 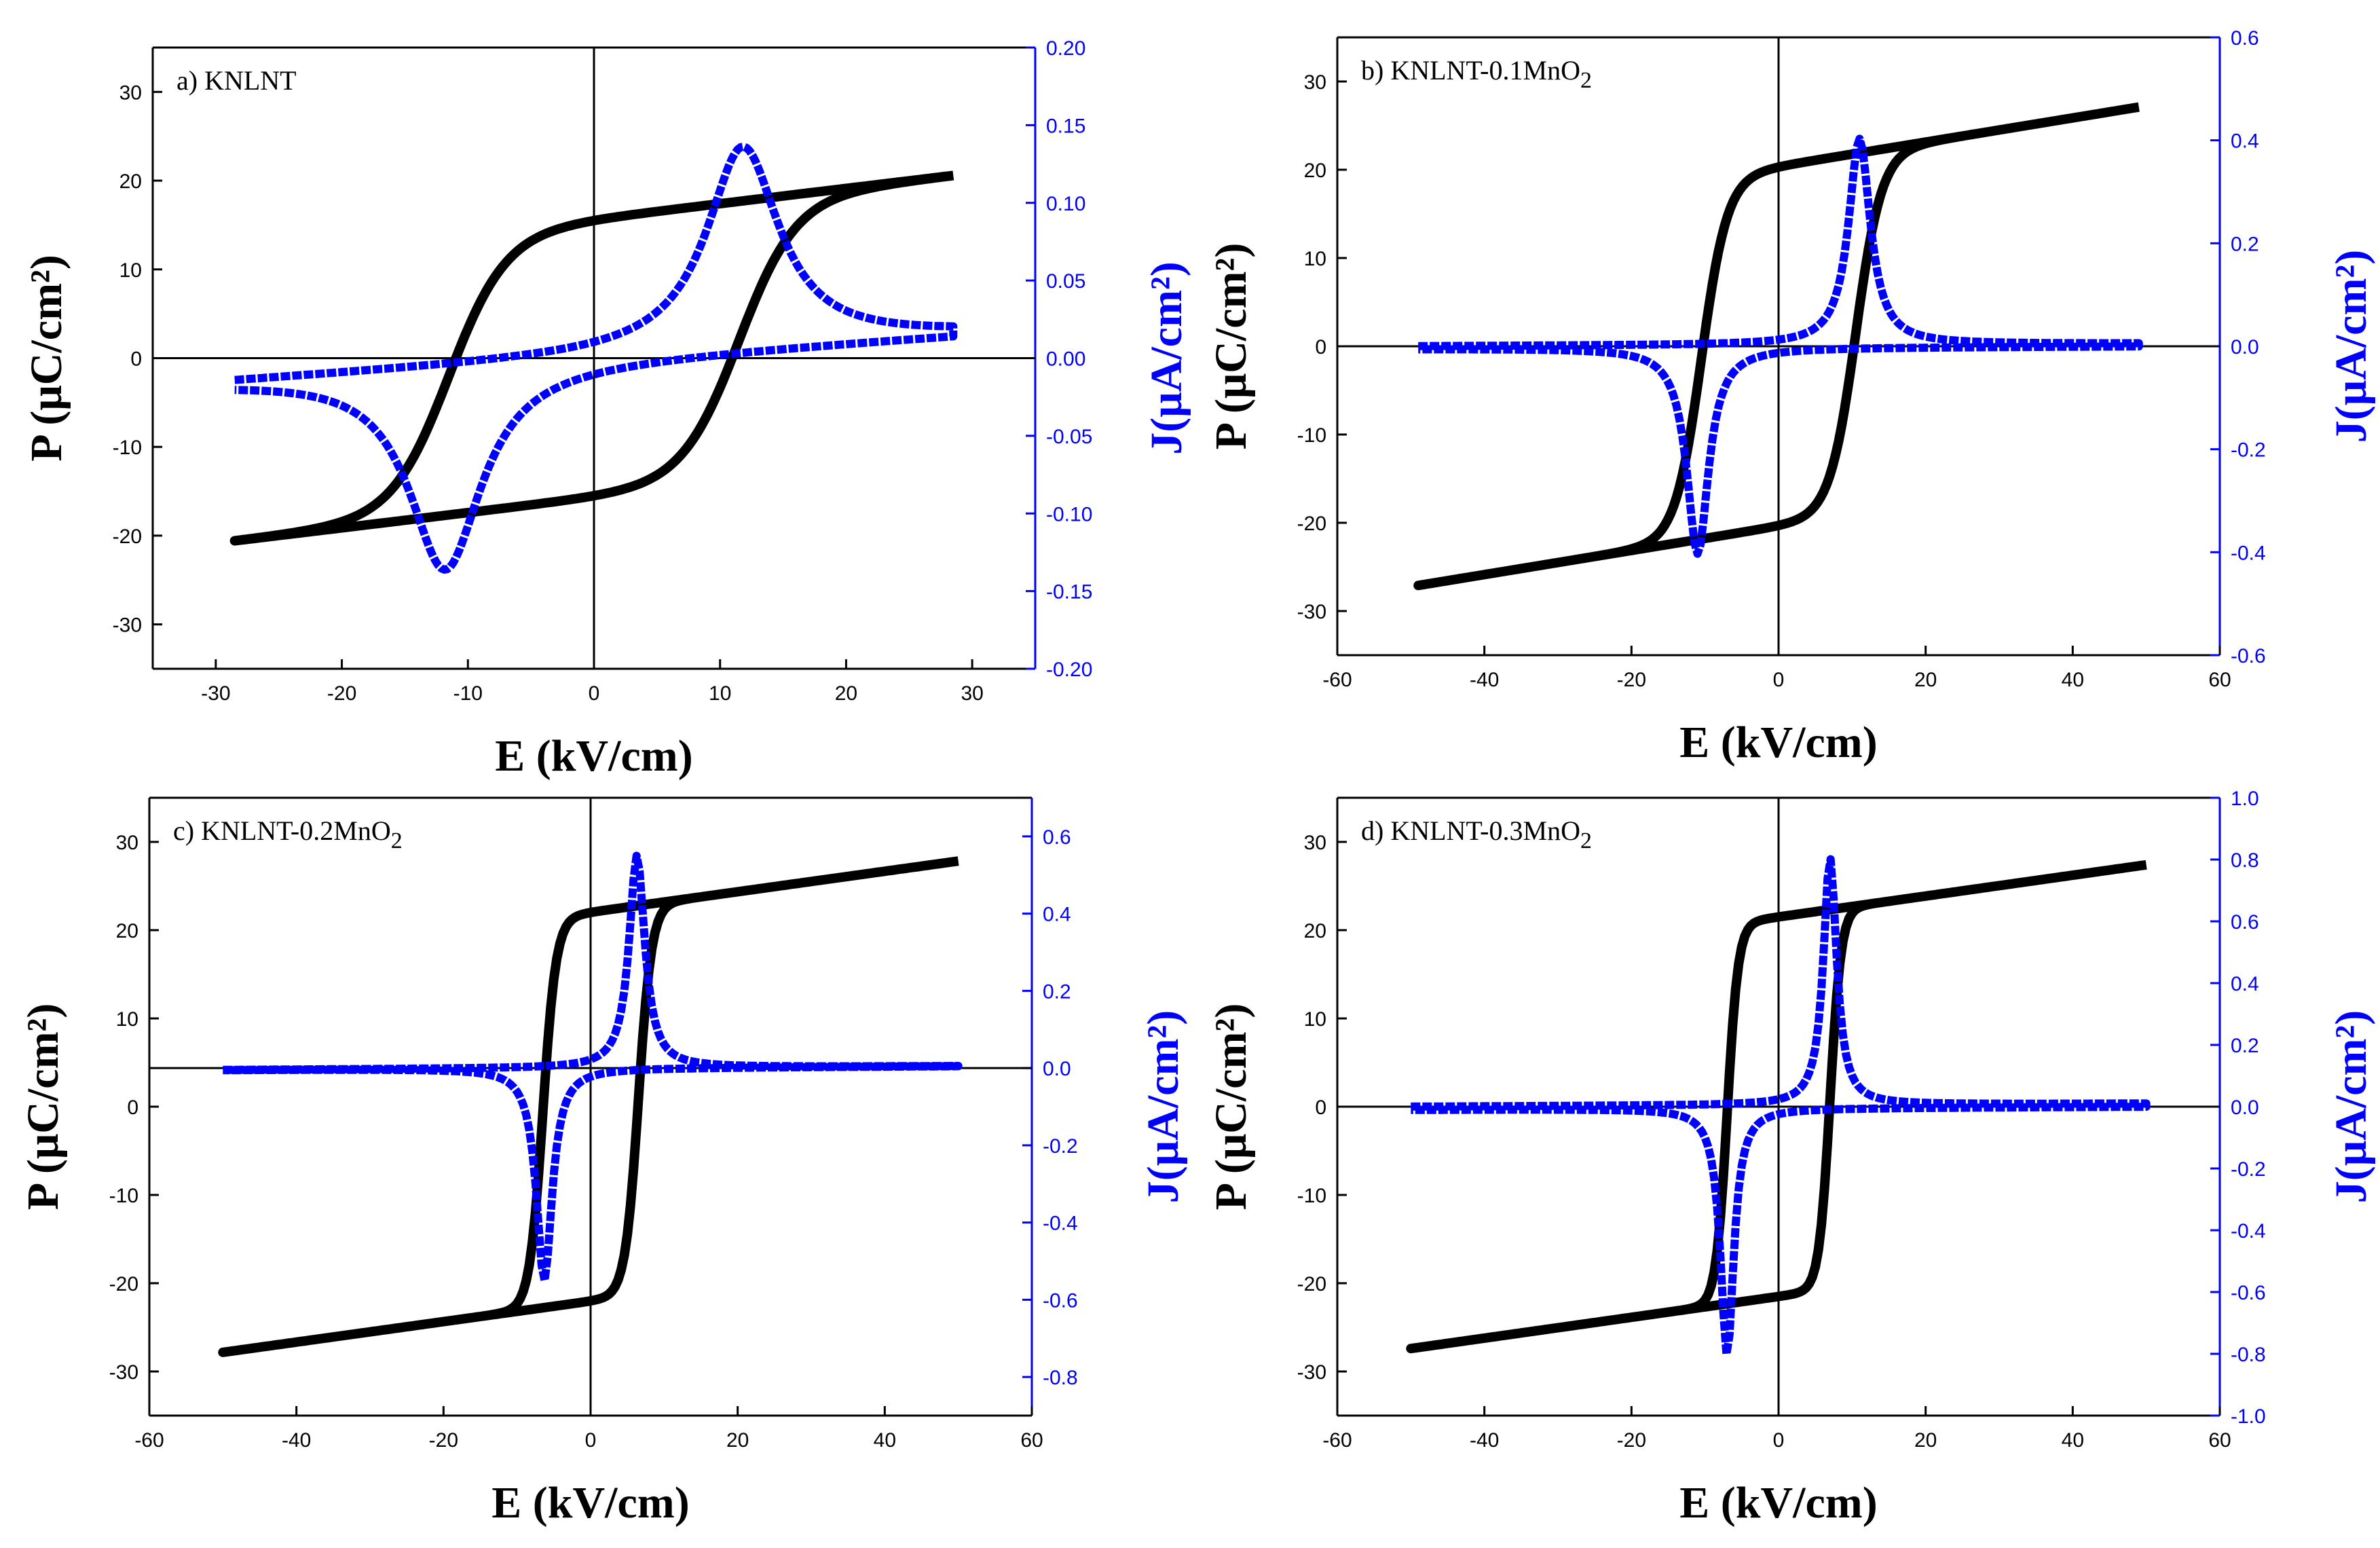 What do you see at coordinates (1065, 48) in the screenshot?
I see `y-right-tick-label: 0.20` at bounding box center [1065, 48].